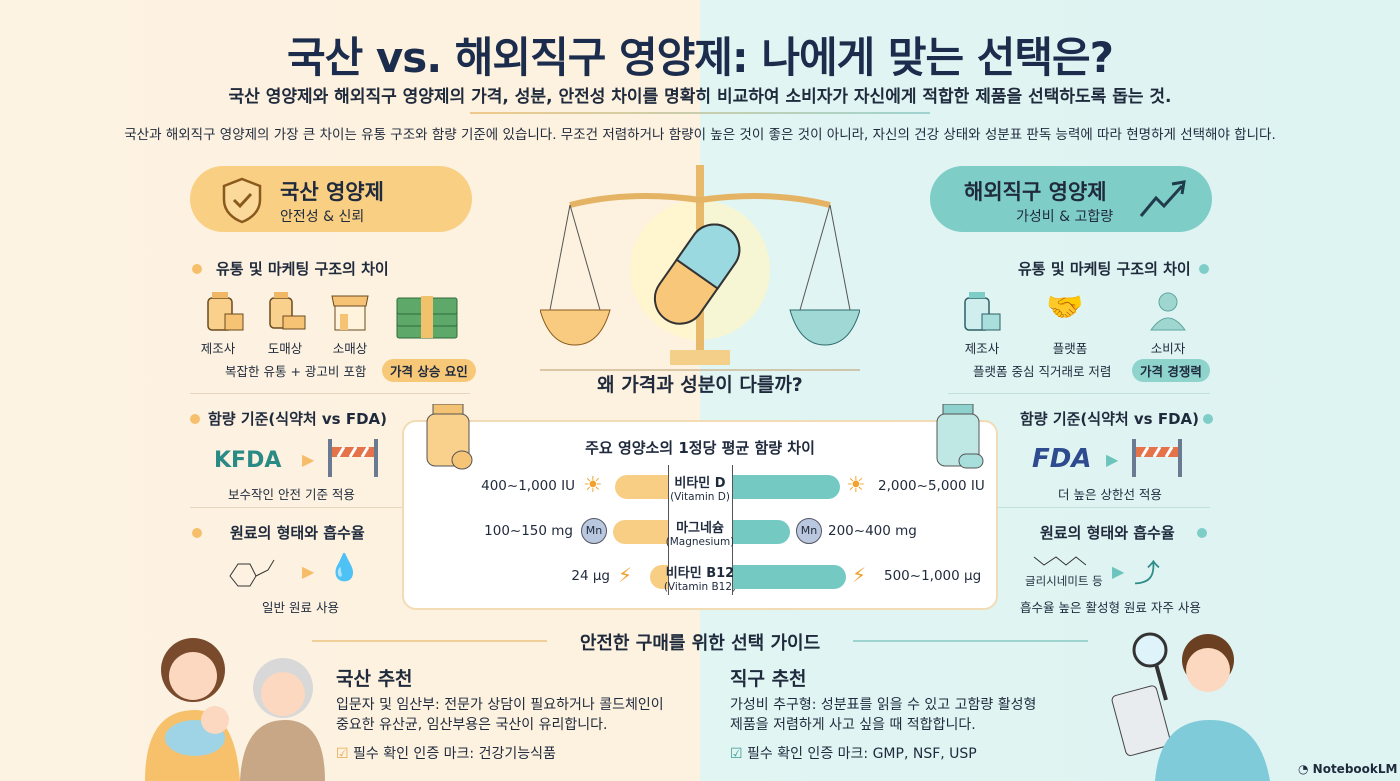 The width and height of the screenshot is (1400, 781). I want to click on overseas-amount: 200~400 mg, so click(872, 531).